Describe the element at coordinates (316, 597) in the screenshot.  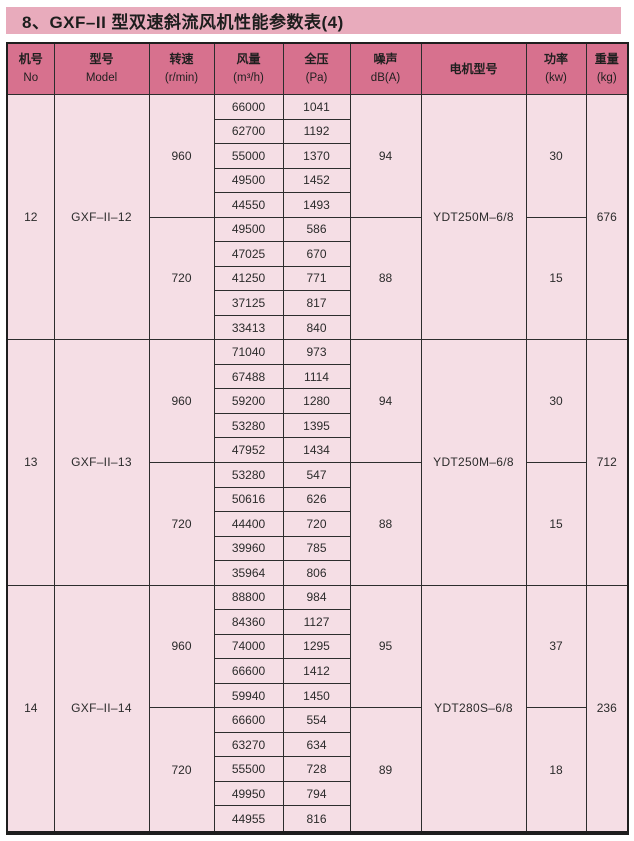
I see `total-pressure: 984` at that location.